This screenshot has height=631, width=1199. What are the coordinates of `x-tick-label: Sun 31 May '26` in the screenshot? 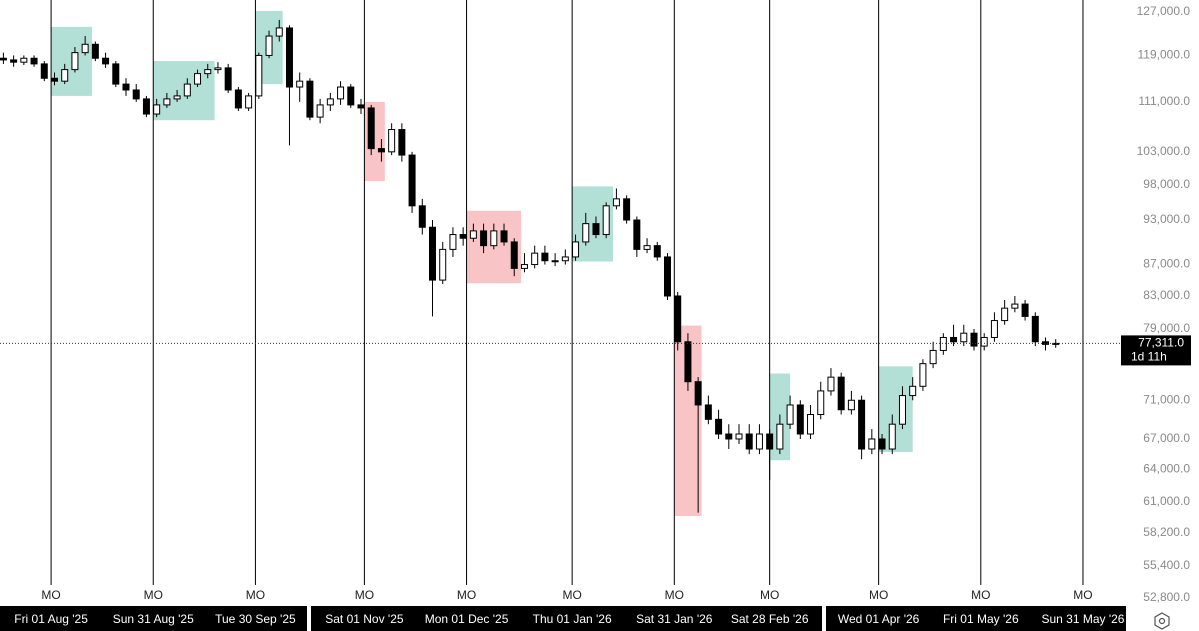 It's located at (1082, 619).